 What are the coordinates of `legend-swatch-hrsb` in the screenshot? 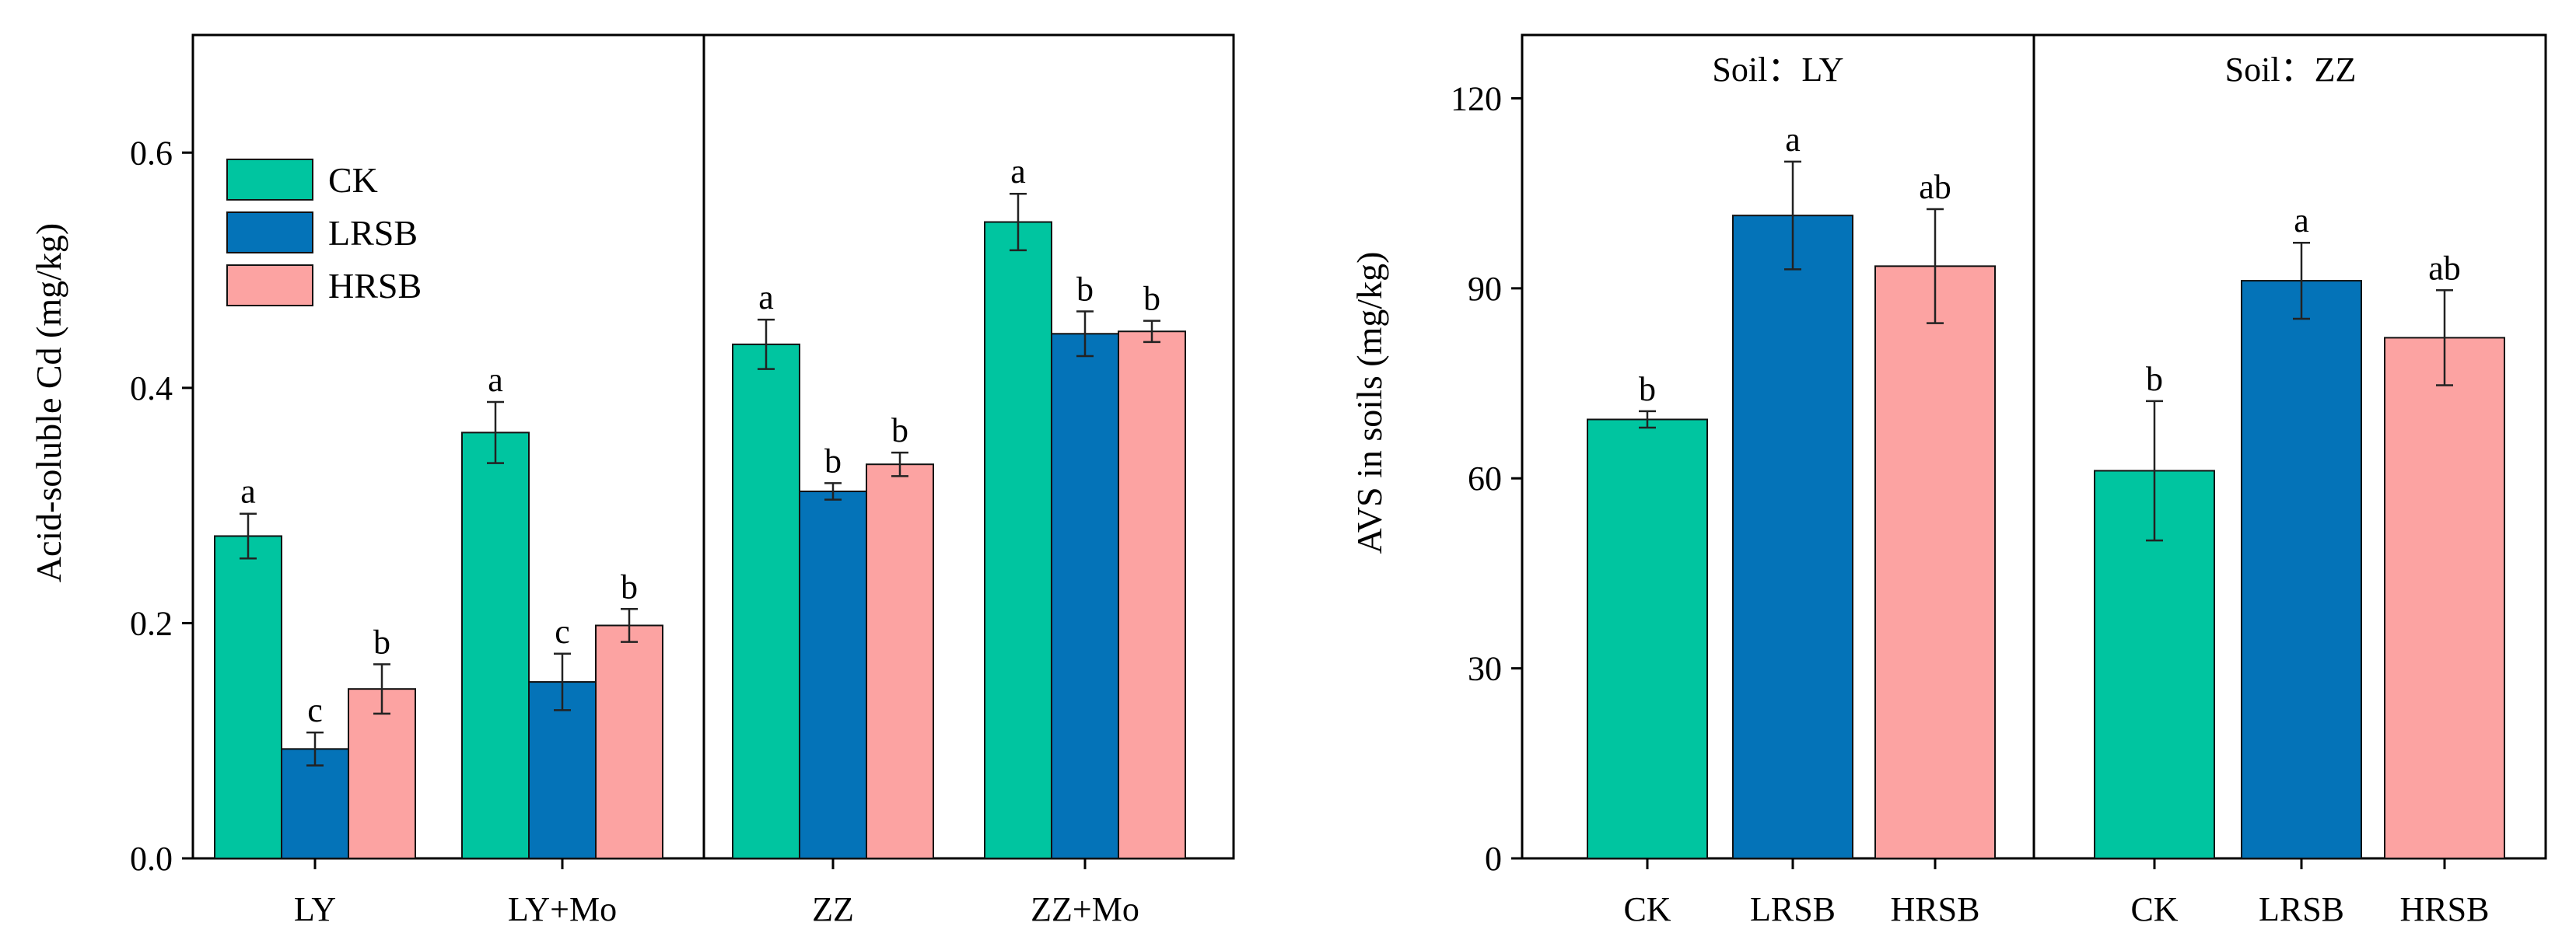 It's located at (269, 285).